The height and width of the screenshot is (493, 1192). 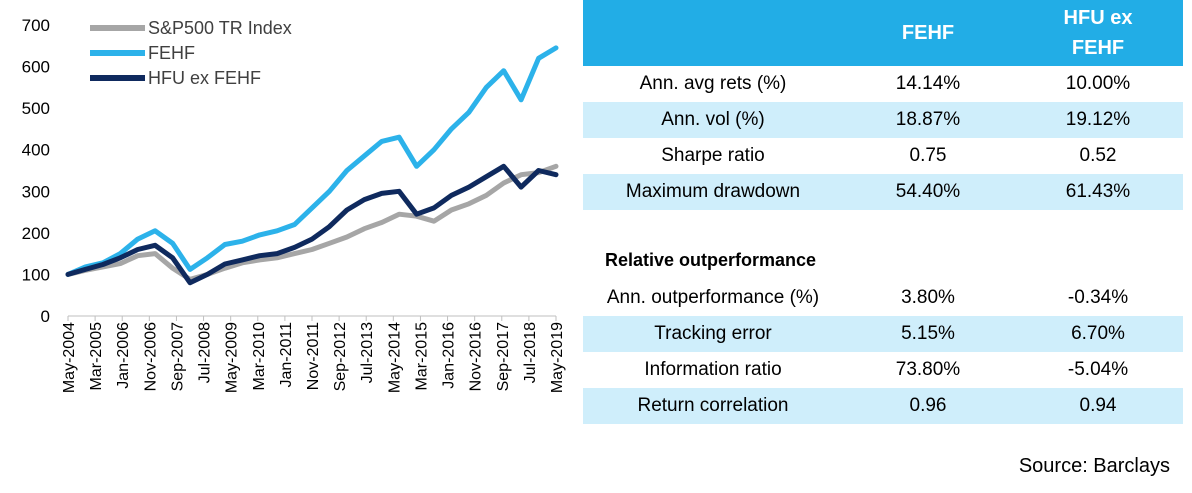 I want to click on fehf-value: 73.80%, so click(x=928, y=369).